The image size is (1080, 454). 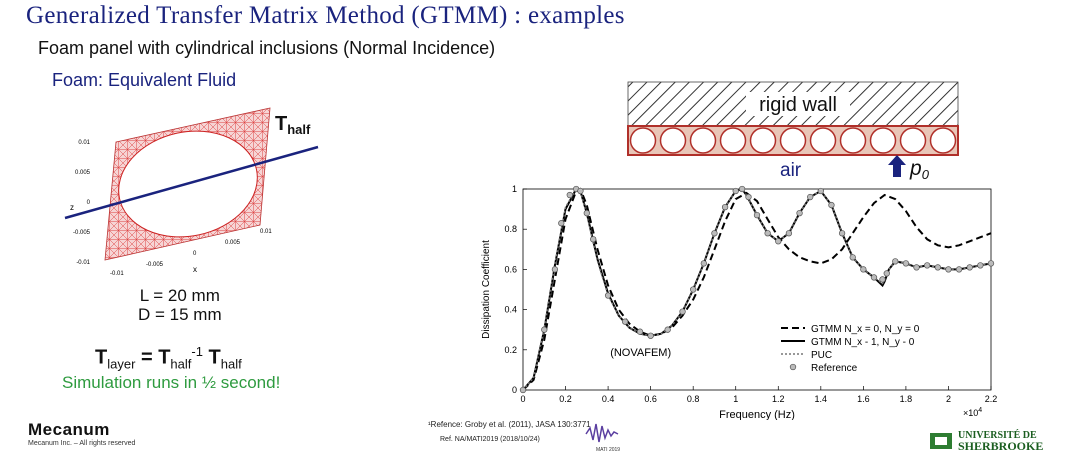 What do you see at coordinates (608, 450) in the screenshot?
I see `mati-label: MATI 2019` at bounding box center [608, 450].